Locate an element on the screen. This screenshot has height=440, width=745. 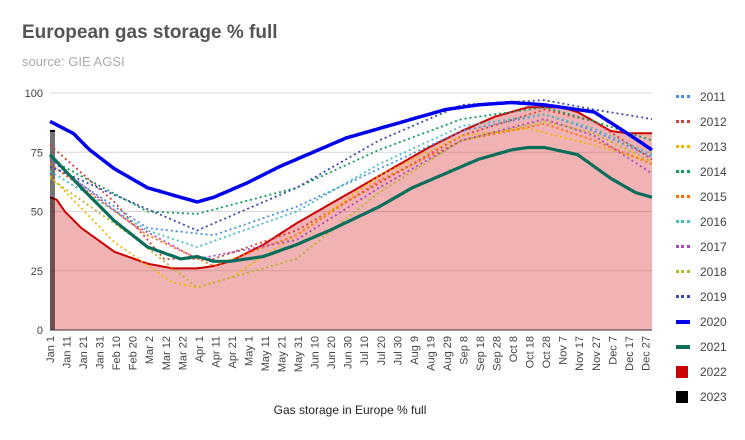
legend-label: 2018 is located at coordinates (713, 271).